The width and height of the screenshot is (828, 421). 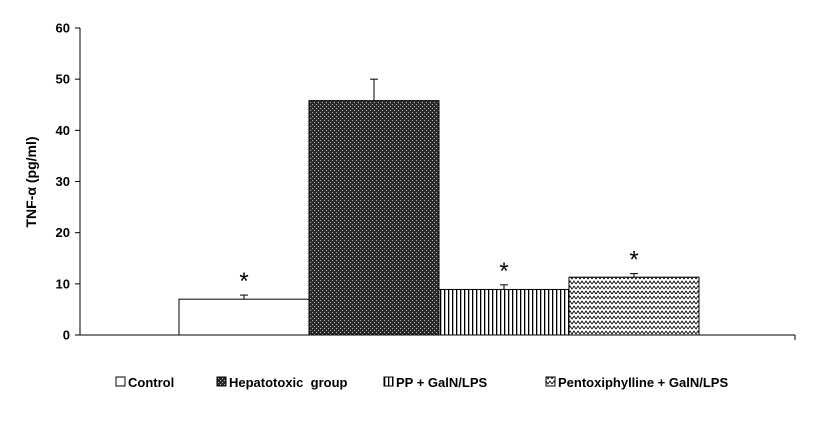 What do you see at coordinates (634, 306) in the screenshot?
I see `bar-pentoxiphylline-galn-lps` at bounding box center [634, 306].